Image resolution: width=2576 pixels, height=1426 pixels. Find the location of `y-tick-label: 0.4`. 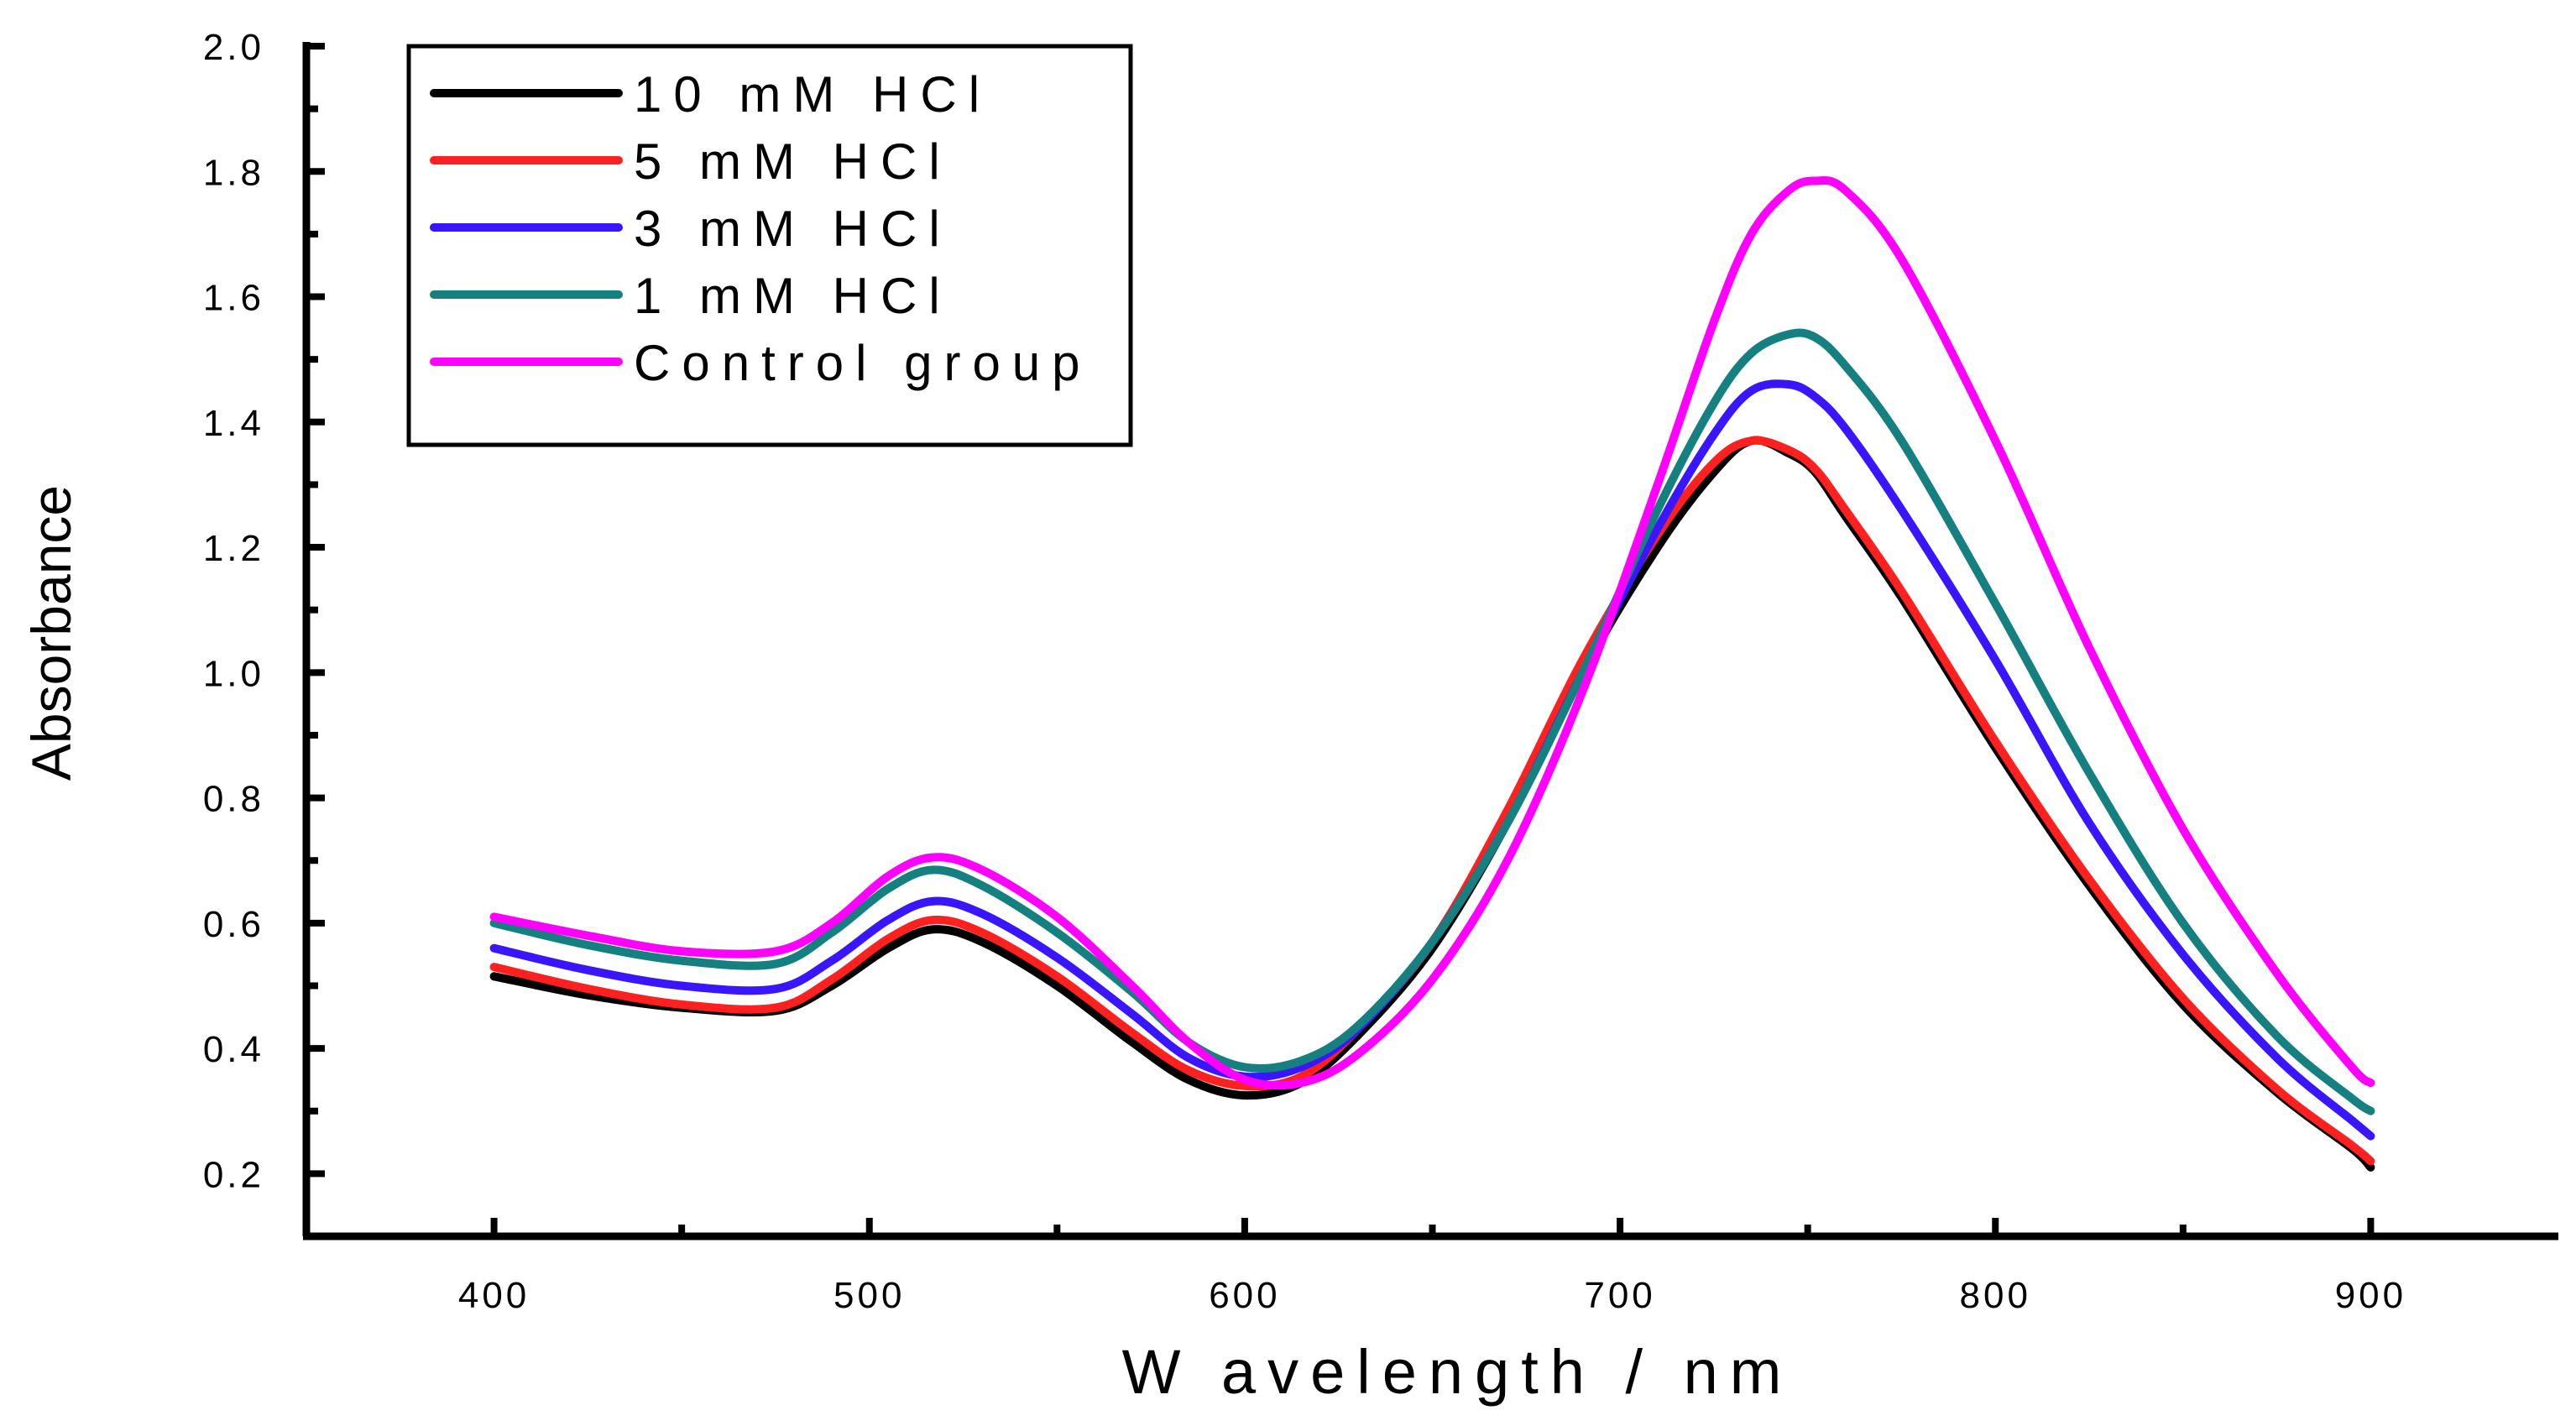

y-tick-label: 0.4 is located at coordinates (233, 1049).